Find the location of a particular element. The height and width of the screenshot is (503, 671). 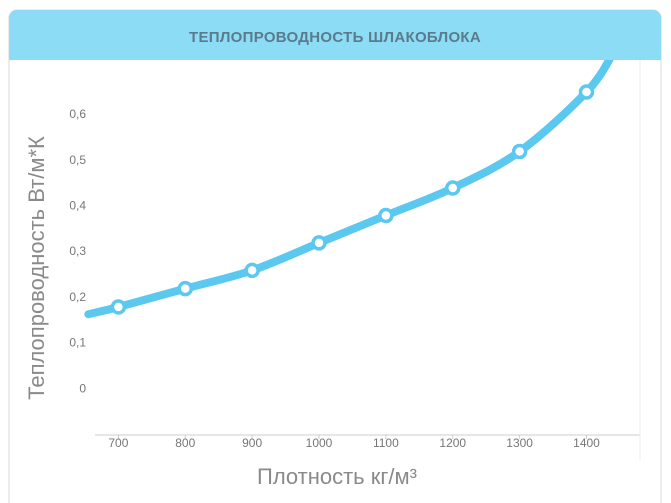

y-tick-label: 0,3 is located at coordinates (77, 251).